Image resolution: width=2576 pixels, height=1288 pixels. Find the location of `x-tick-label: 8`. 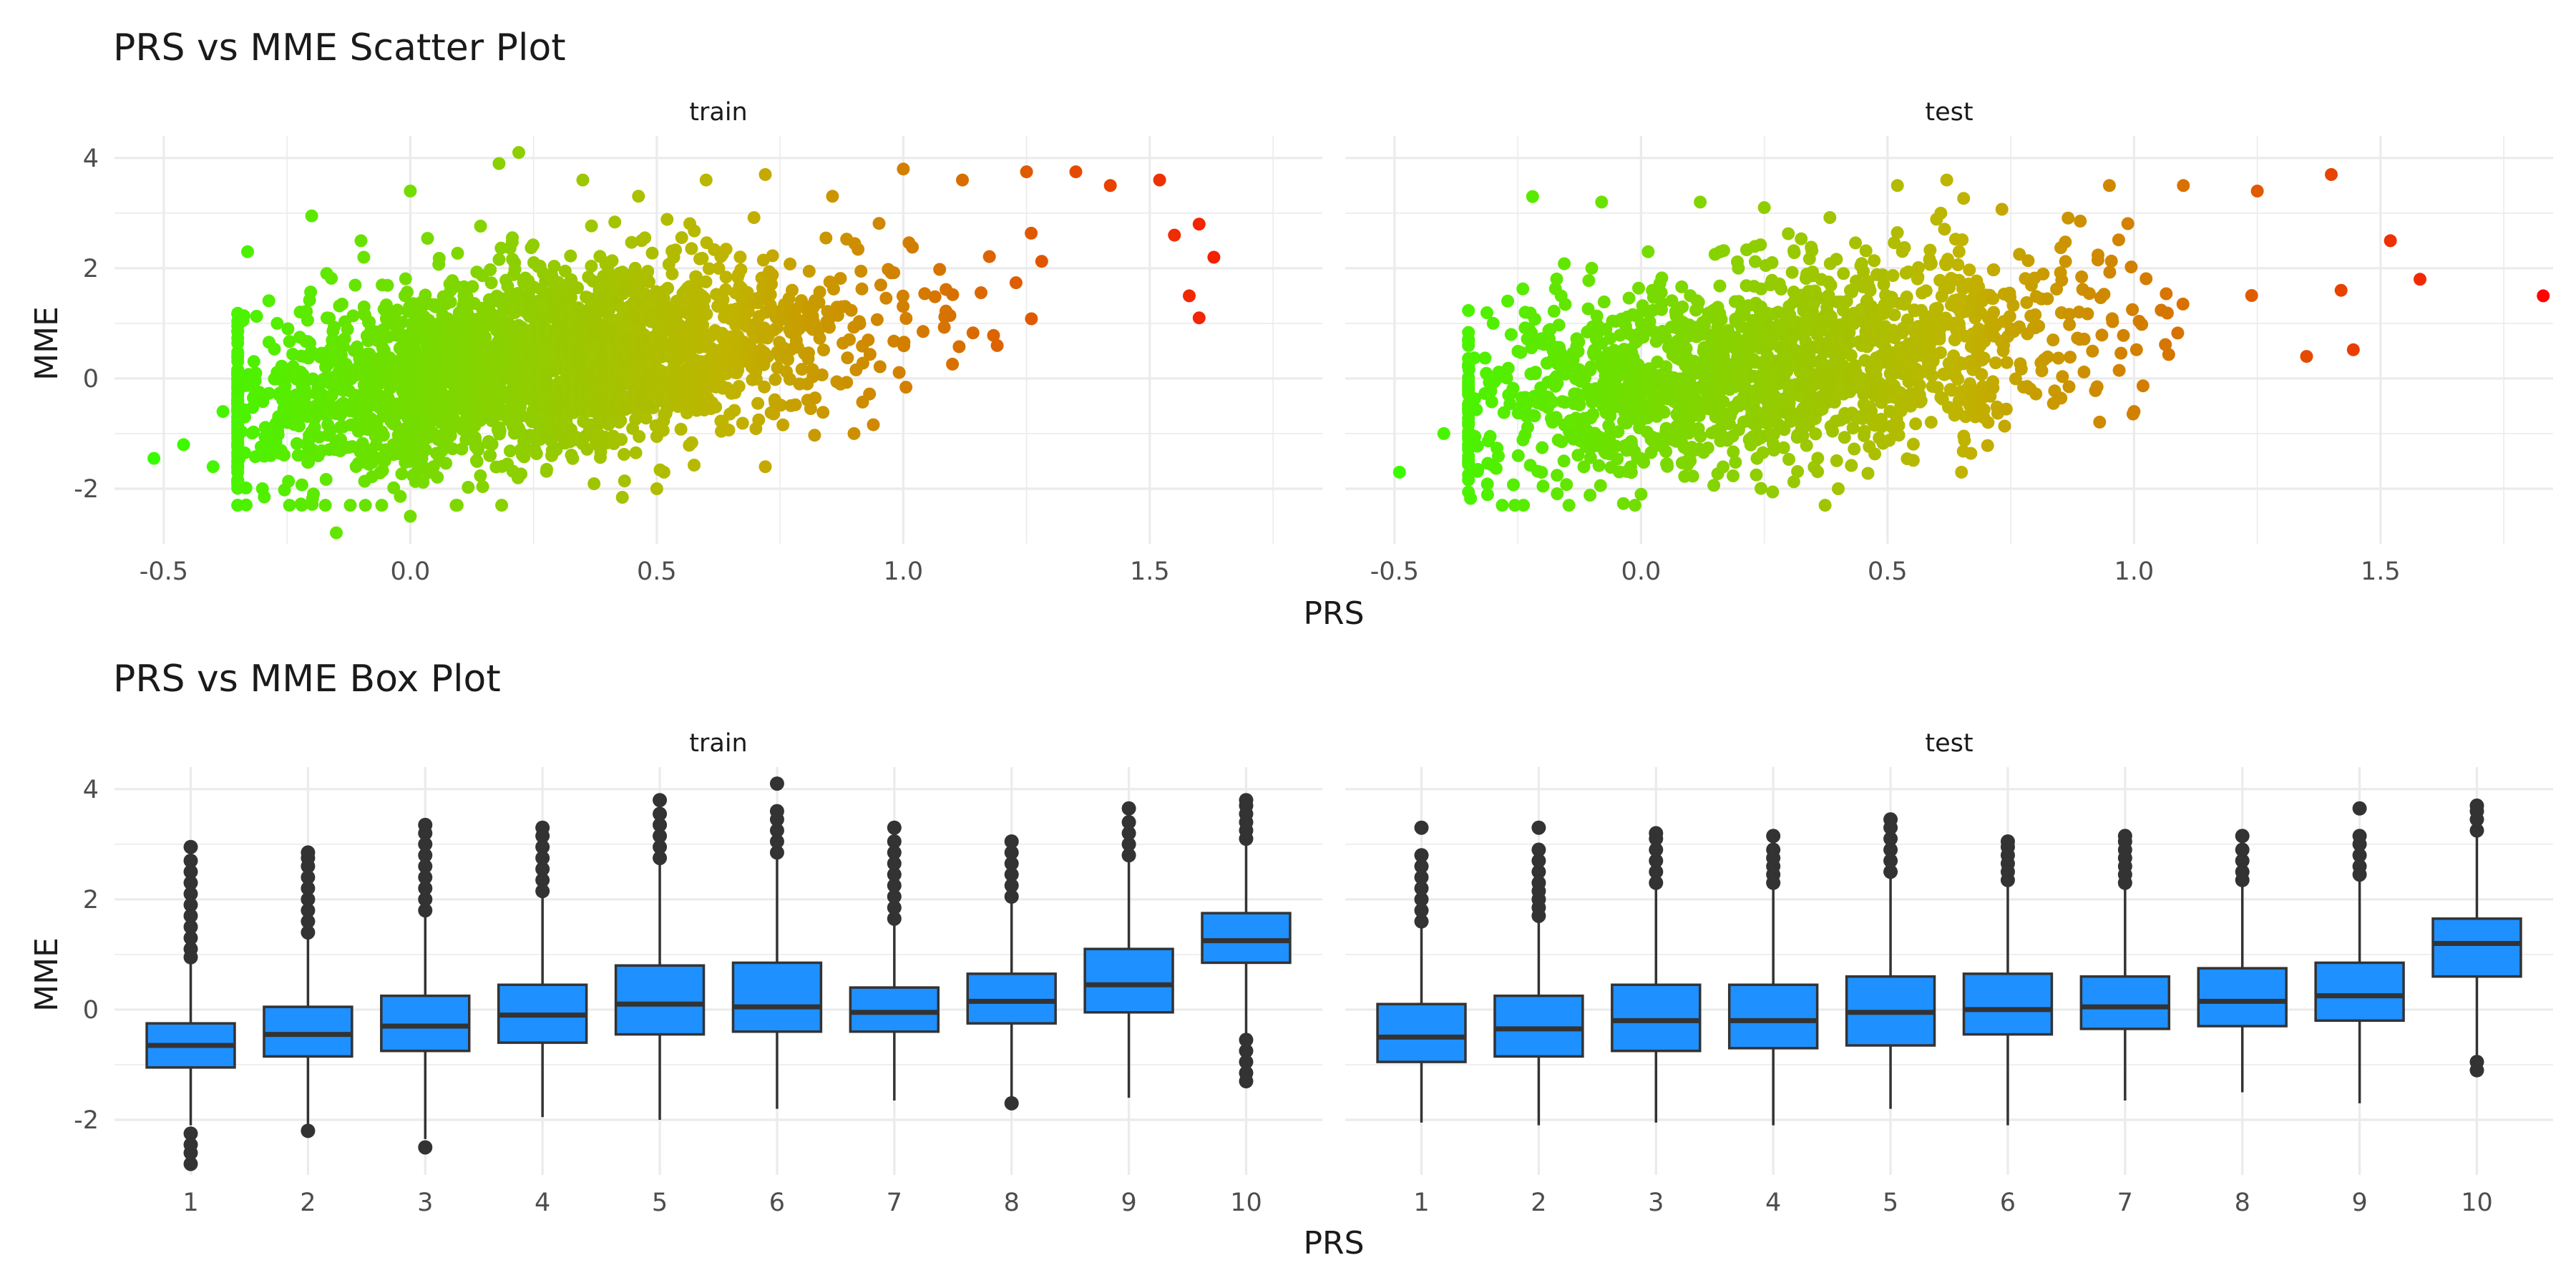

x-tick-label: 8 is located at coordinates (1012, 1203).